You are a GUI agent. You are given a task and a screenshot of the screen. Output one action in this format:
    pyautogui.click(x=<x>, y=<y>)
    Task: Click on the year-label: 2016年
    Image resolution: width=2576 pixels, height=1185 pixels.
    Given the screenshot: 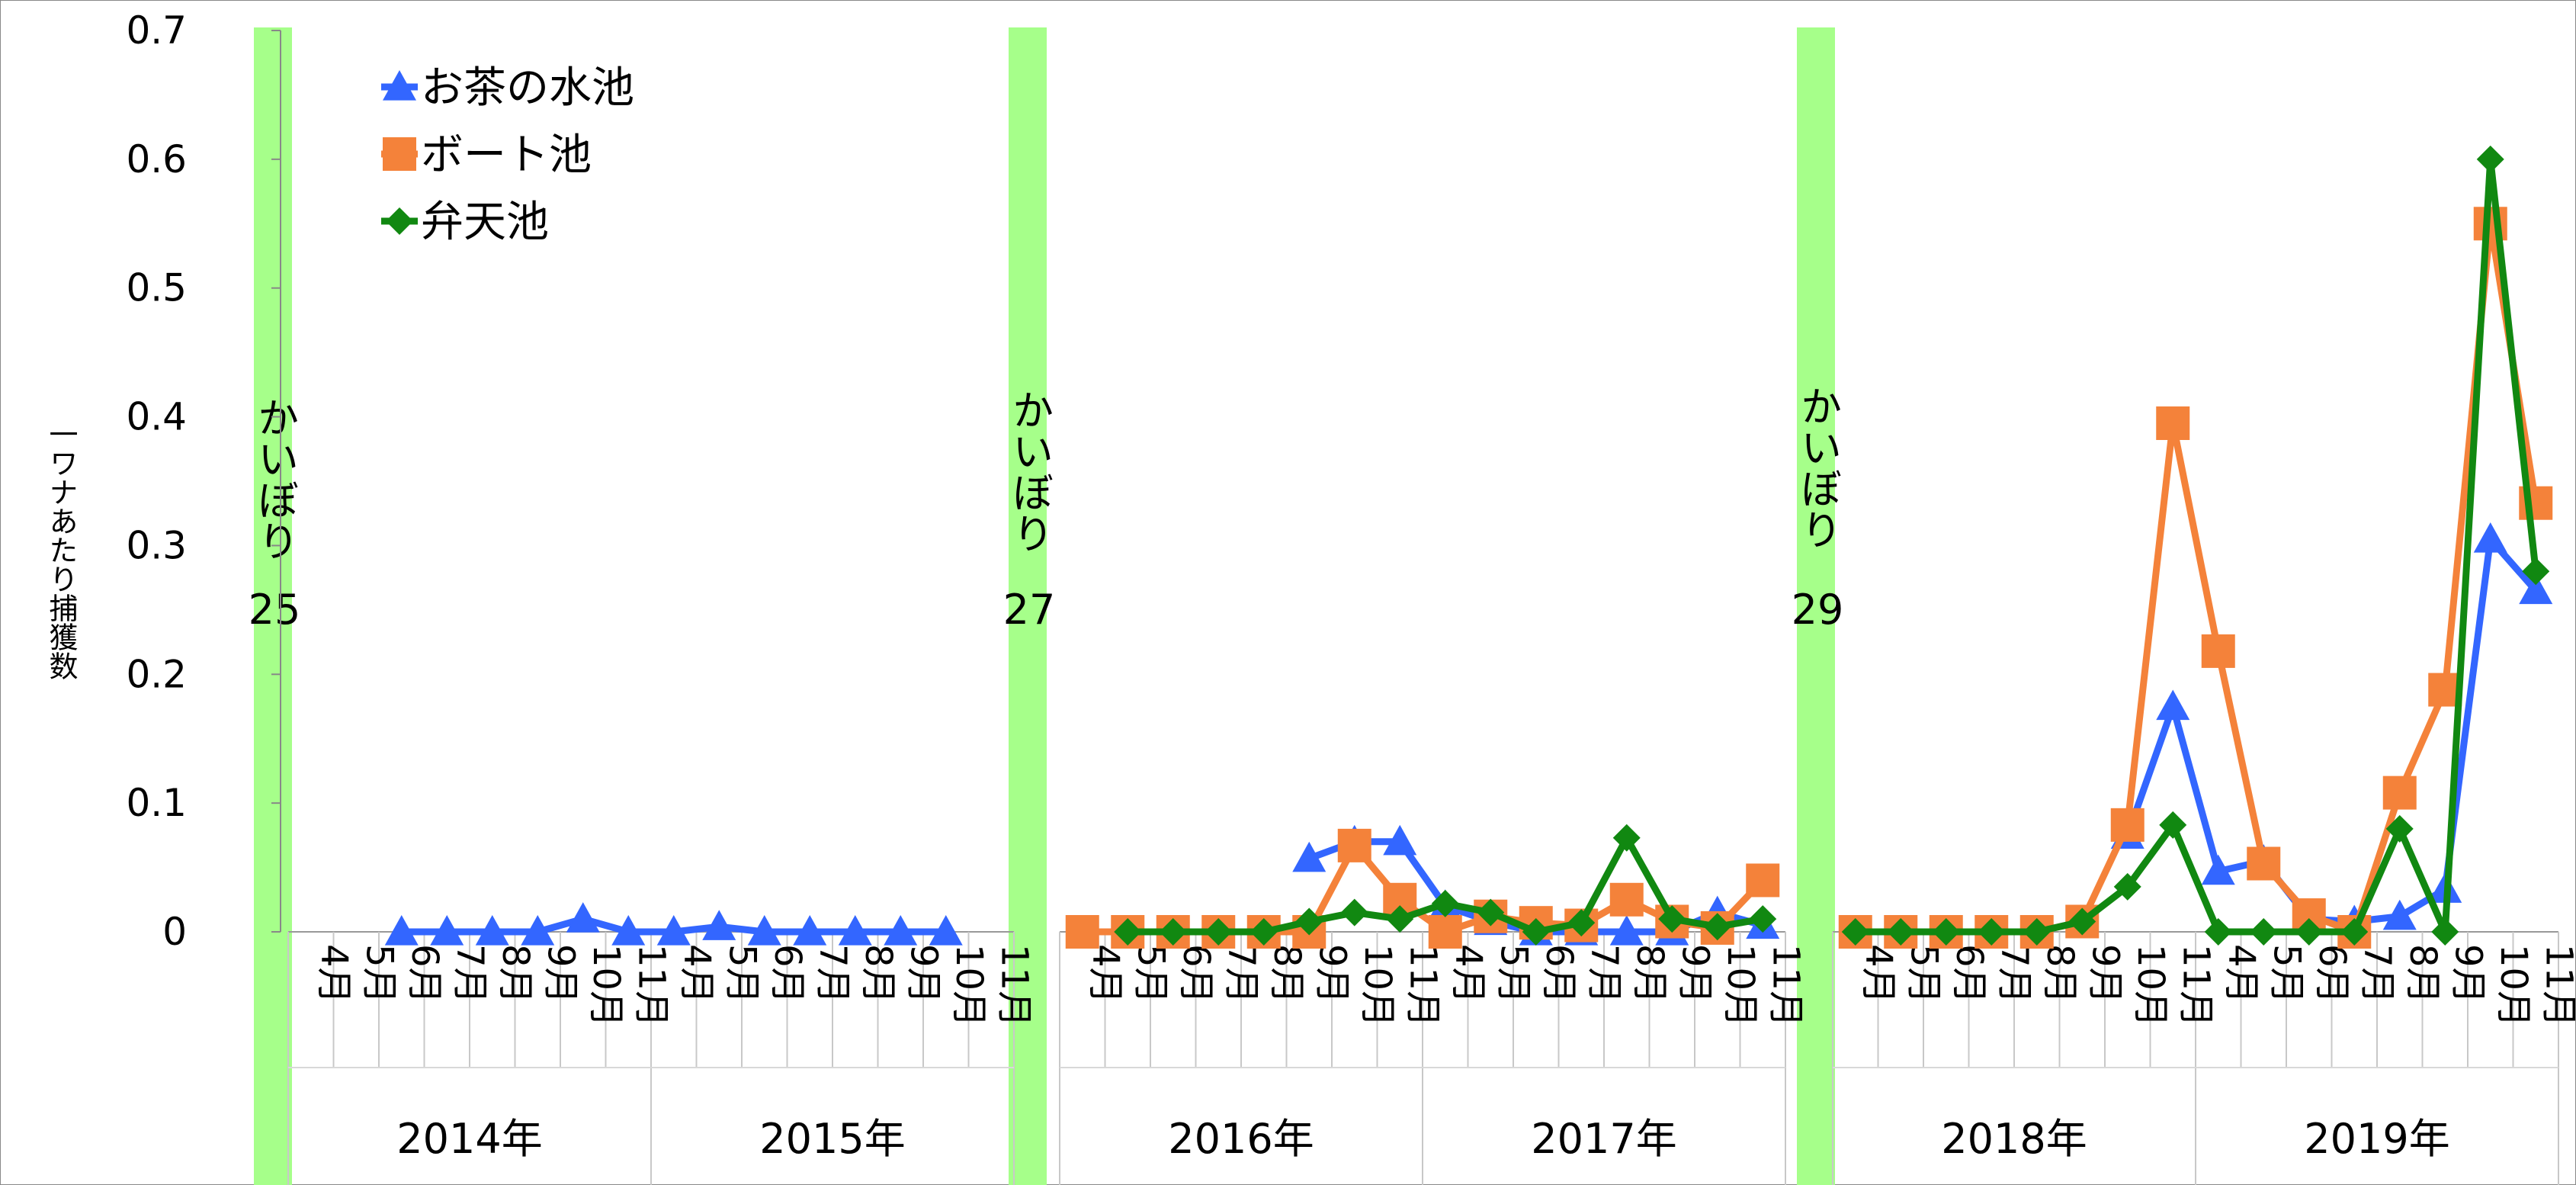 What is the action you would take?
    pyautogui.click(x=1241, y=1139)
    